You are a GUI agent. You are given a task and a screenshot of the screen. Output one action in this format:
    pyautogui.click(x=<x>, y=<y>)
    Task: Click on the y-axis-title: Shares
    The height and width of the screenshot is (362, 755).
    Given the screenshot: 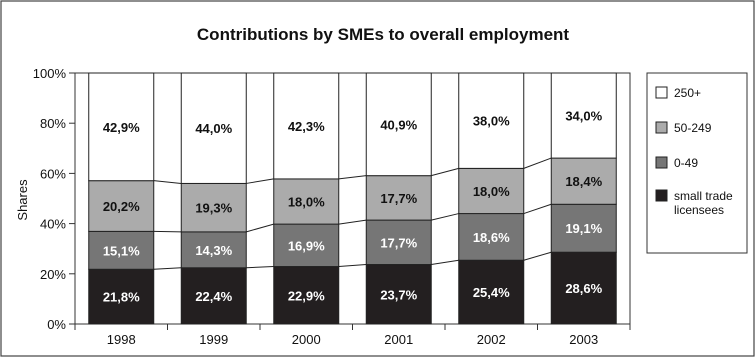 What is the action you would take?
    pyautogui.click(x=22, y=200)
    